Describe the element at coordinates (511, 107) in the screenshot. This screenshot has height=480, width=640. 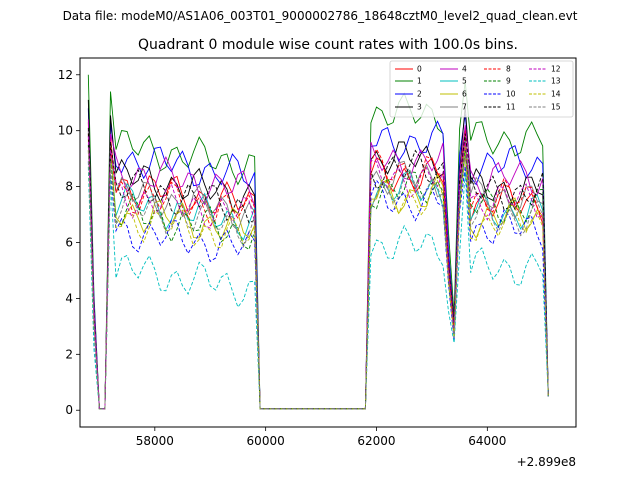
I see `legend-label: 11` at that location.